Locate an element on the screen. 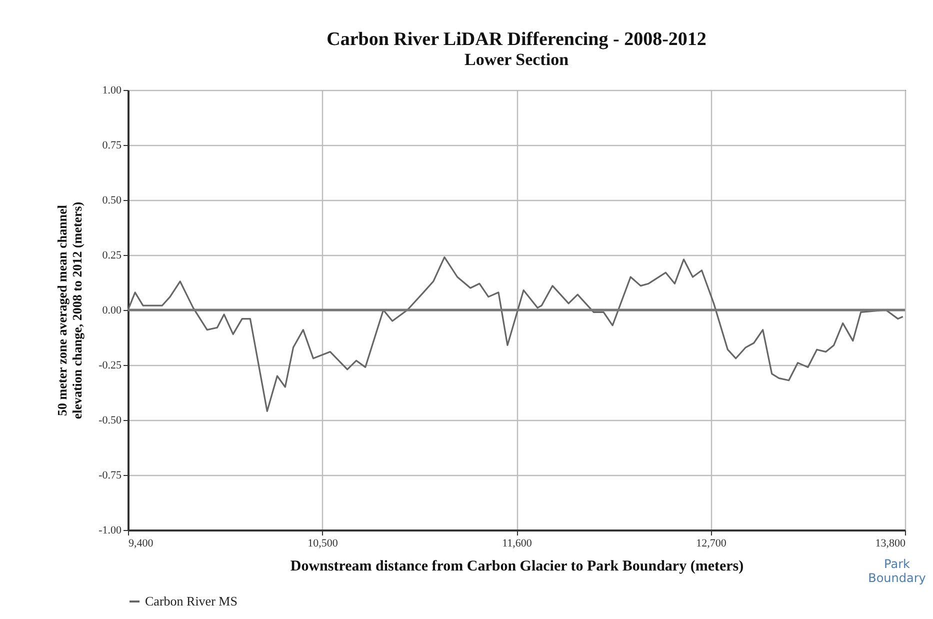 Image resolution: width=933 pixels, height=619 pixels. y-tick-label: -1.00 is located at coordinates (110, 530).